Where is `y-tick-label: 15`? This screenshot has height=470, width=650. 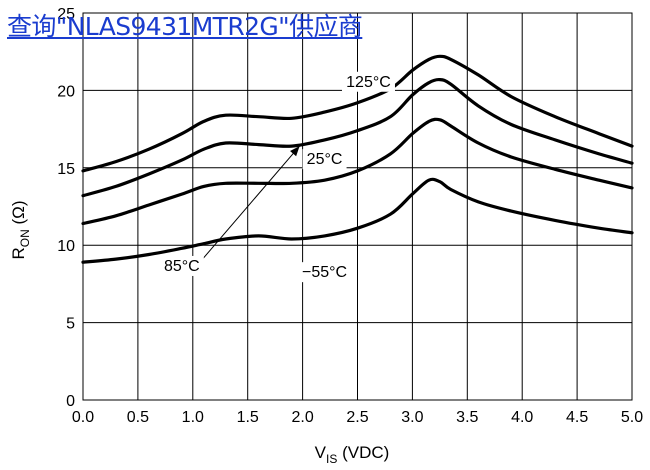 y-tick-label: 15 is located at coordinates (66, 169).